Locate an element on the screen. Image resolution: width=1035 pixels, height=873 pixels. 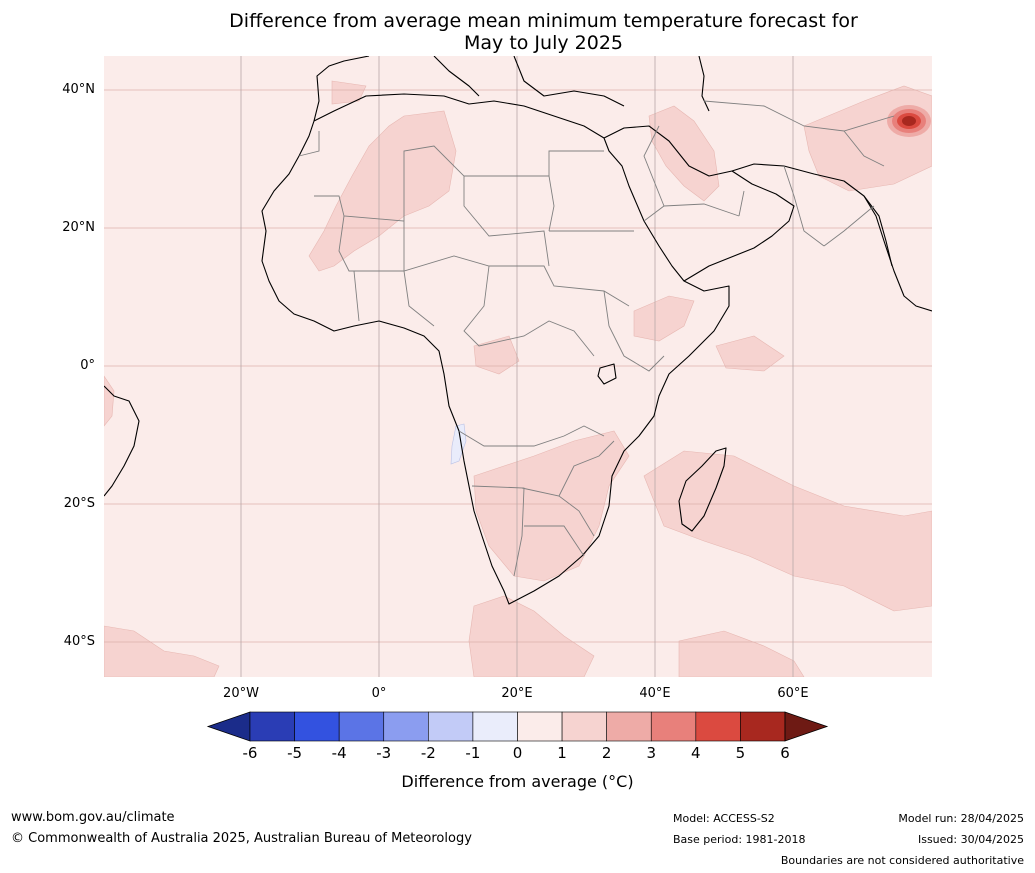
colorbar-tick-label: 5 is located at coordinates (740, 753).